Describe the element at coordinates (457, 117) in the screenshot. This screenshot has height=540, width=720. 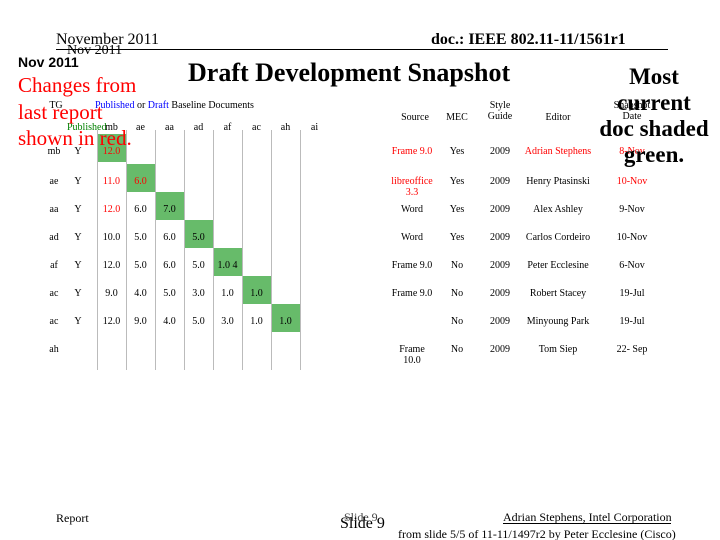
I see `header-mec: MEC` at that location.